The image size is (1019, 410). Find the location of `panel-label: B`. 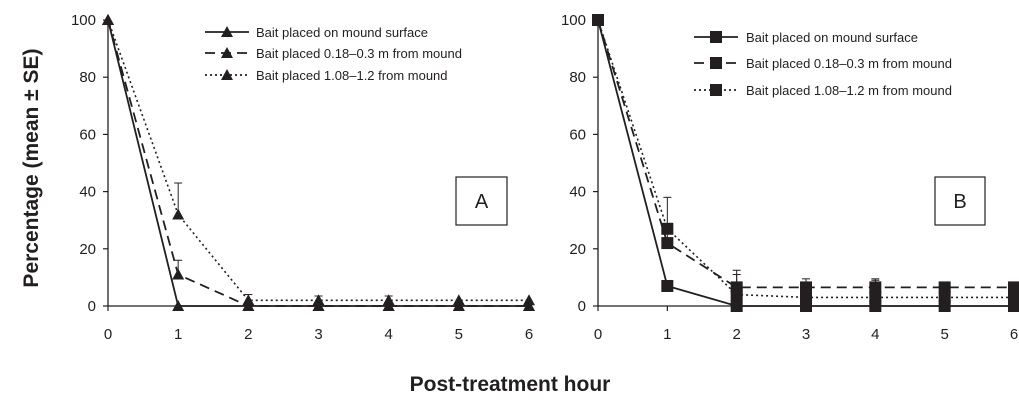

panel-label: B is located at coordinates (959, 202).